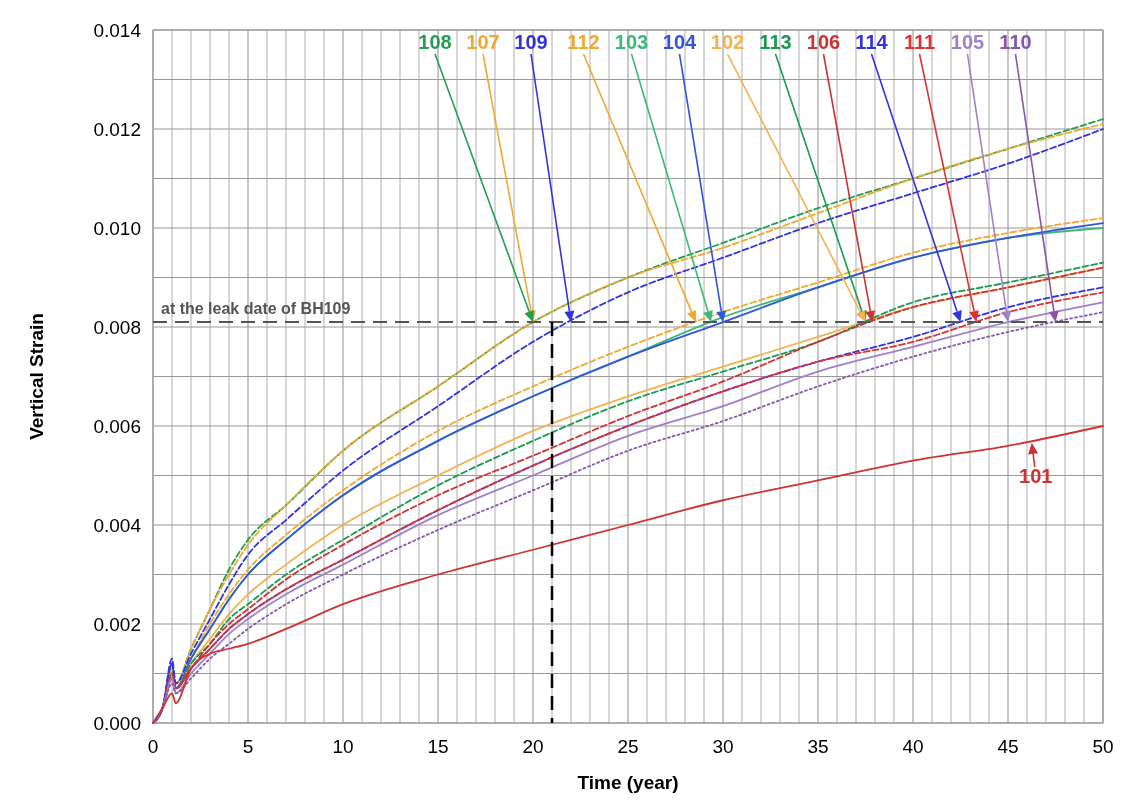 Image resolution: width=1140 pixels, height=812 pixels. Describe the element at coordinates (872, 42) in the screenshot. I see `text: 114` at that location.